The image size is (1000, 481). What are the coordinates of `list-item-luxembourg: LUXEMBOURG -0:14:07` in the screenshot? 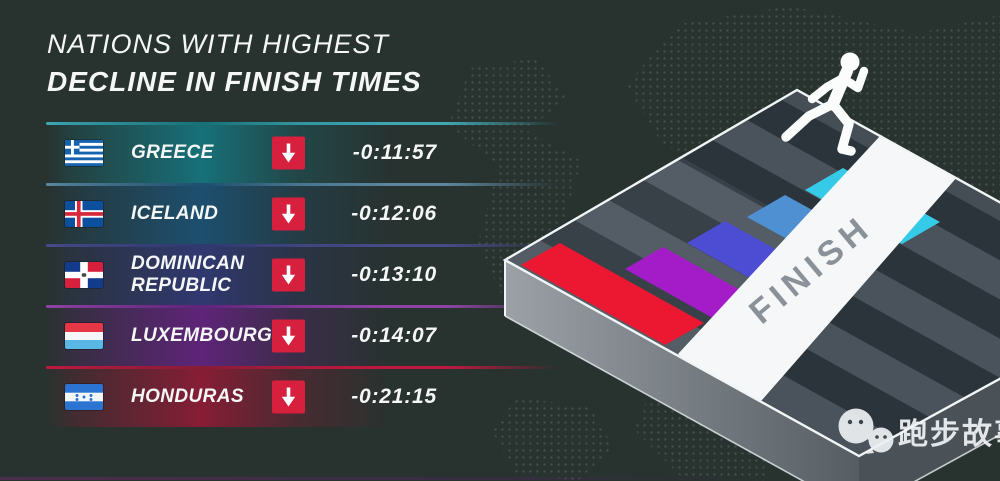 It's located at (302, 335).